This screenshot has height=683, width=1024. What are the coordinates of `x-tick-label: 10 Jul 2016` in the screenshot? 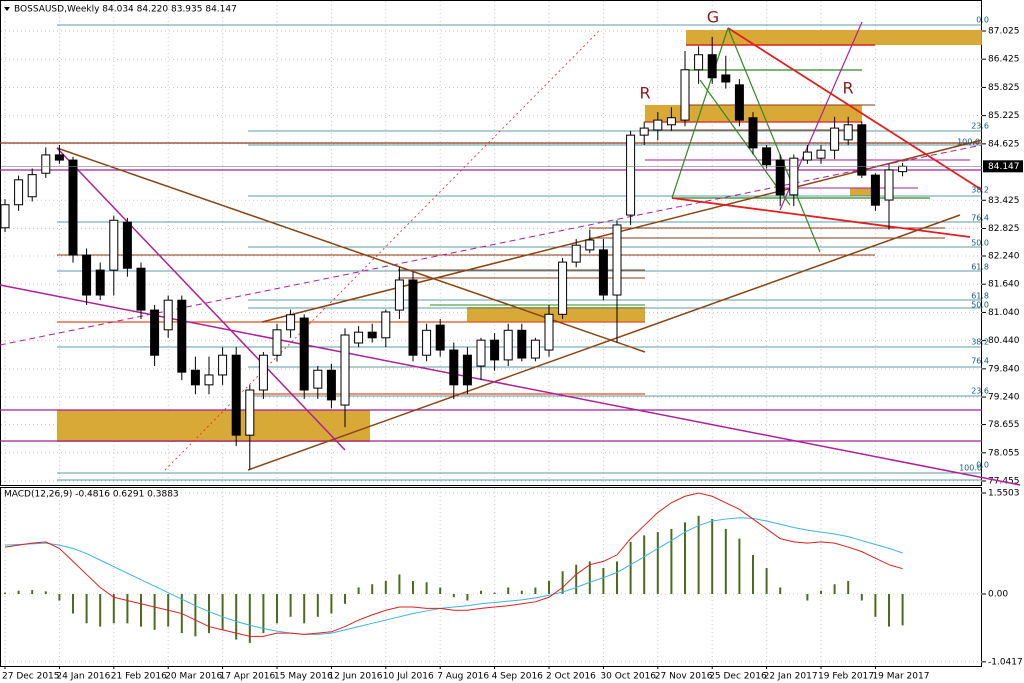 It's located at (408, 677).